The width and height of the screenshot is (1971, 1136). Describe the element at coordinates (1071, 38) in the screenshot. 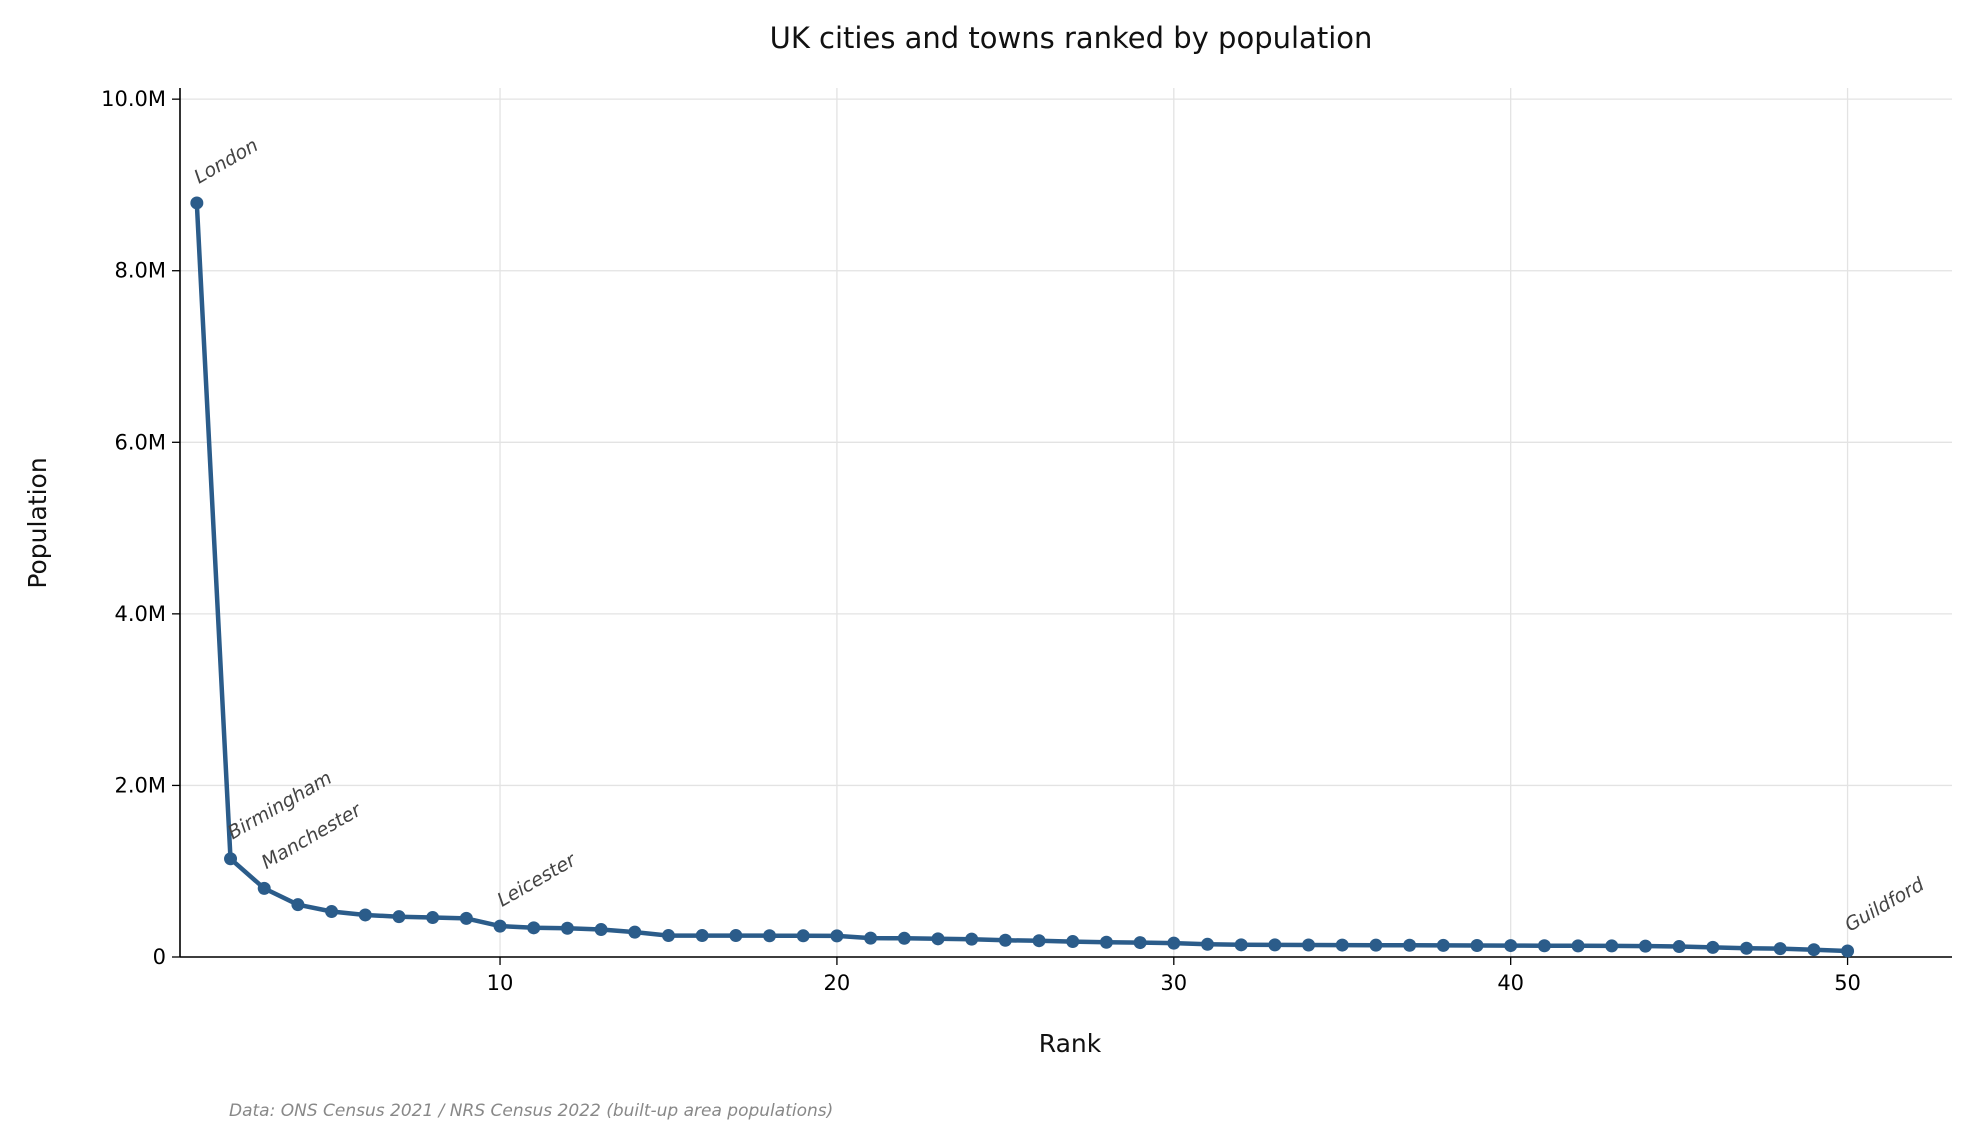

I see `chart-title: UK cities and towns ranked by population` at that location.